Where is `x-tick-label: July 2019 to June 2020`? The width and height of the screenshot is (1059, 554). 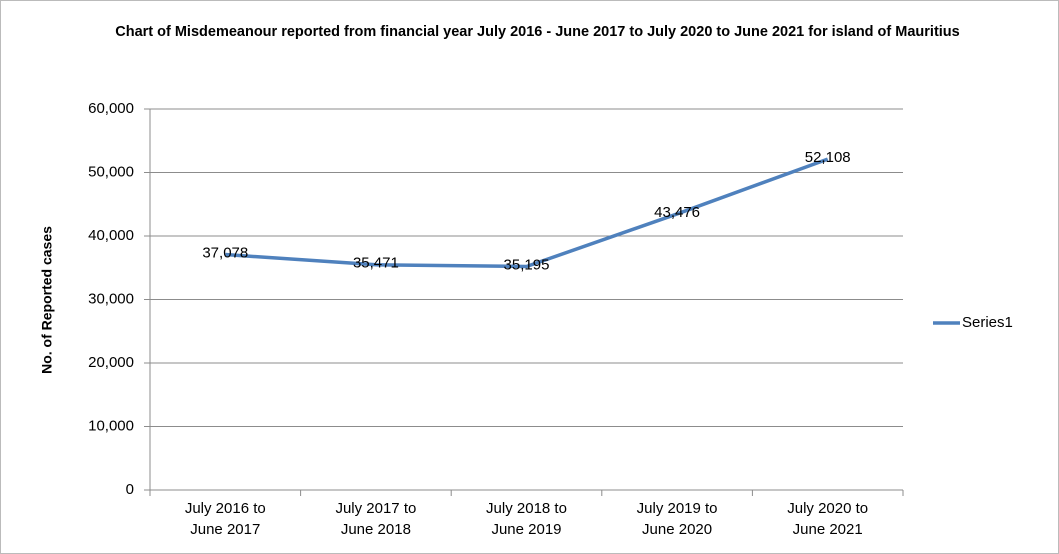
x-tick-label: July 2019 to June 2020 is located at coordinates (677, 519).